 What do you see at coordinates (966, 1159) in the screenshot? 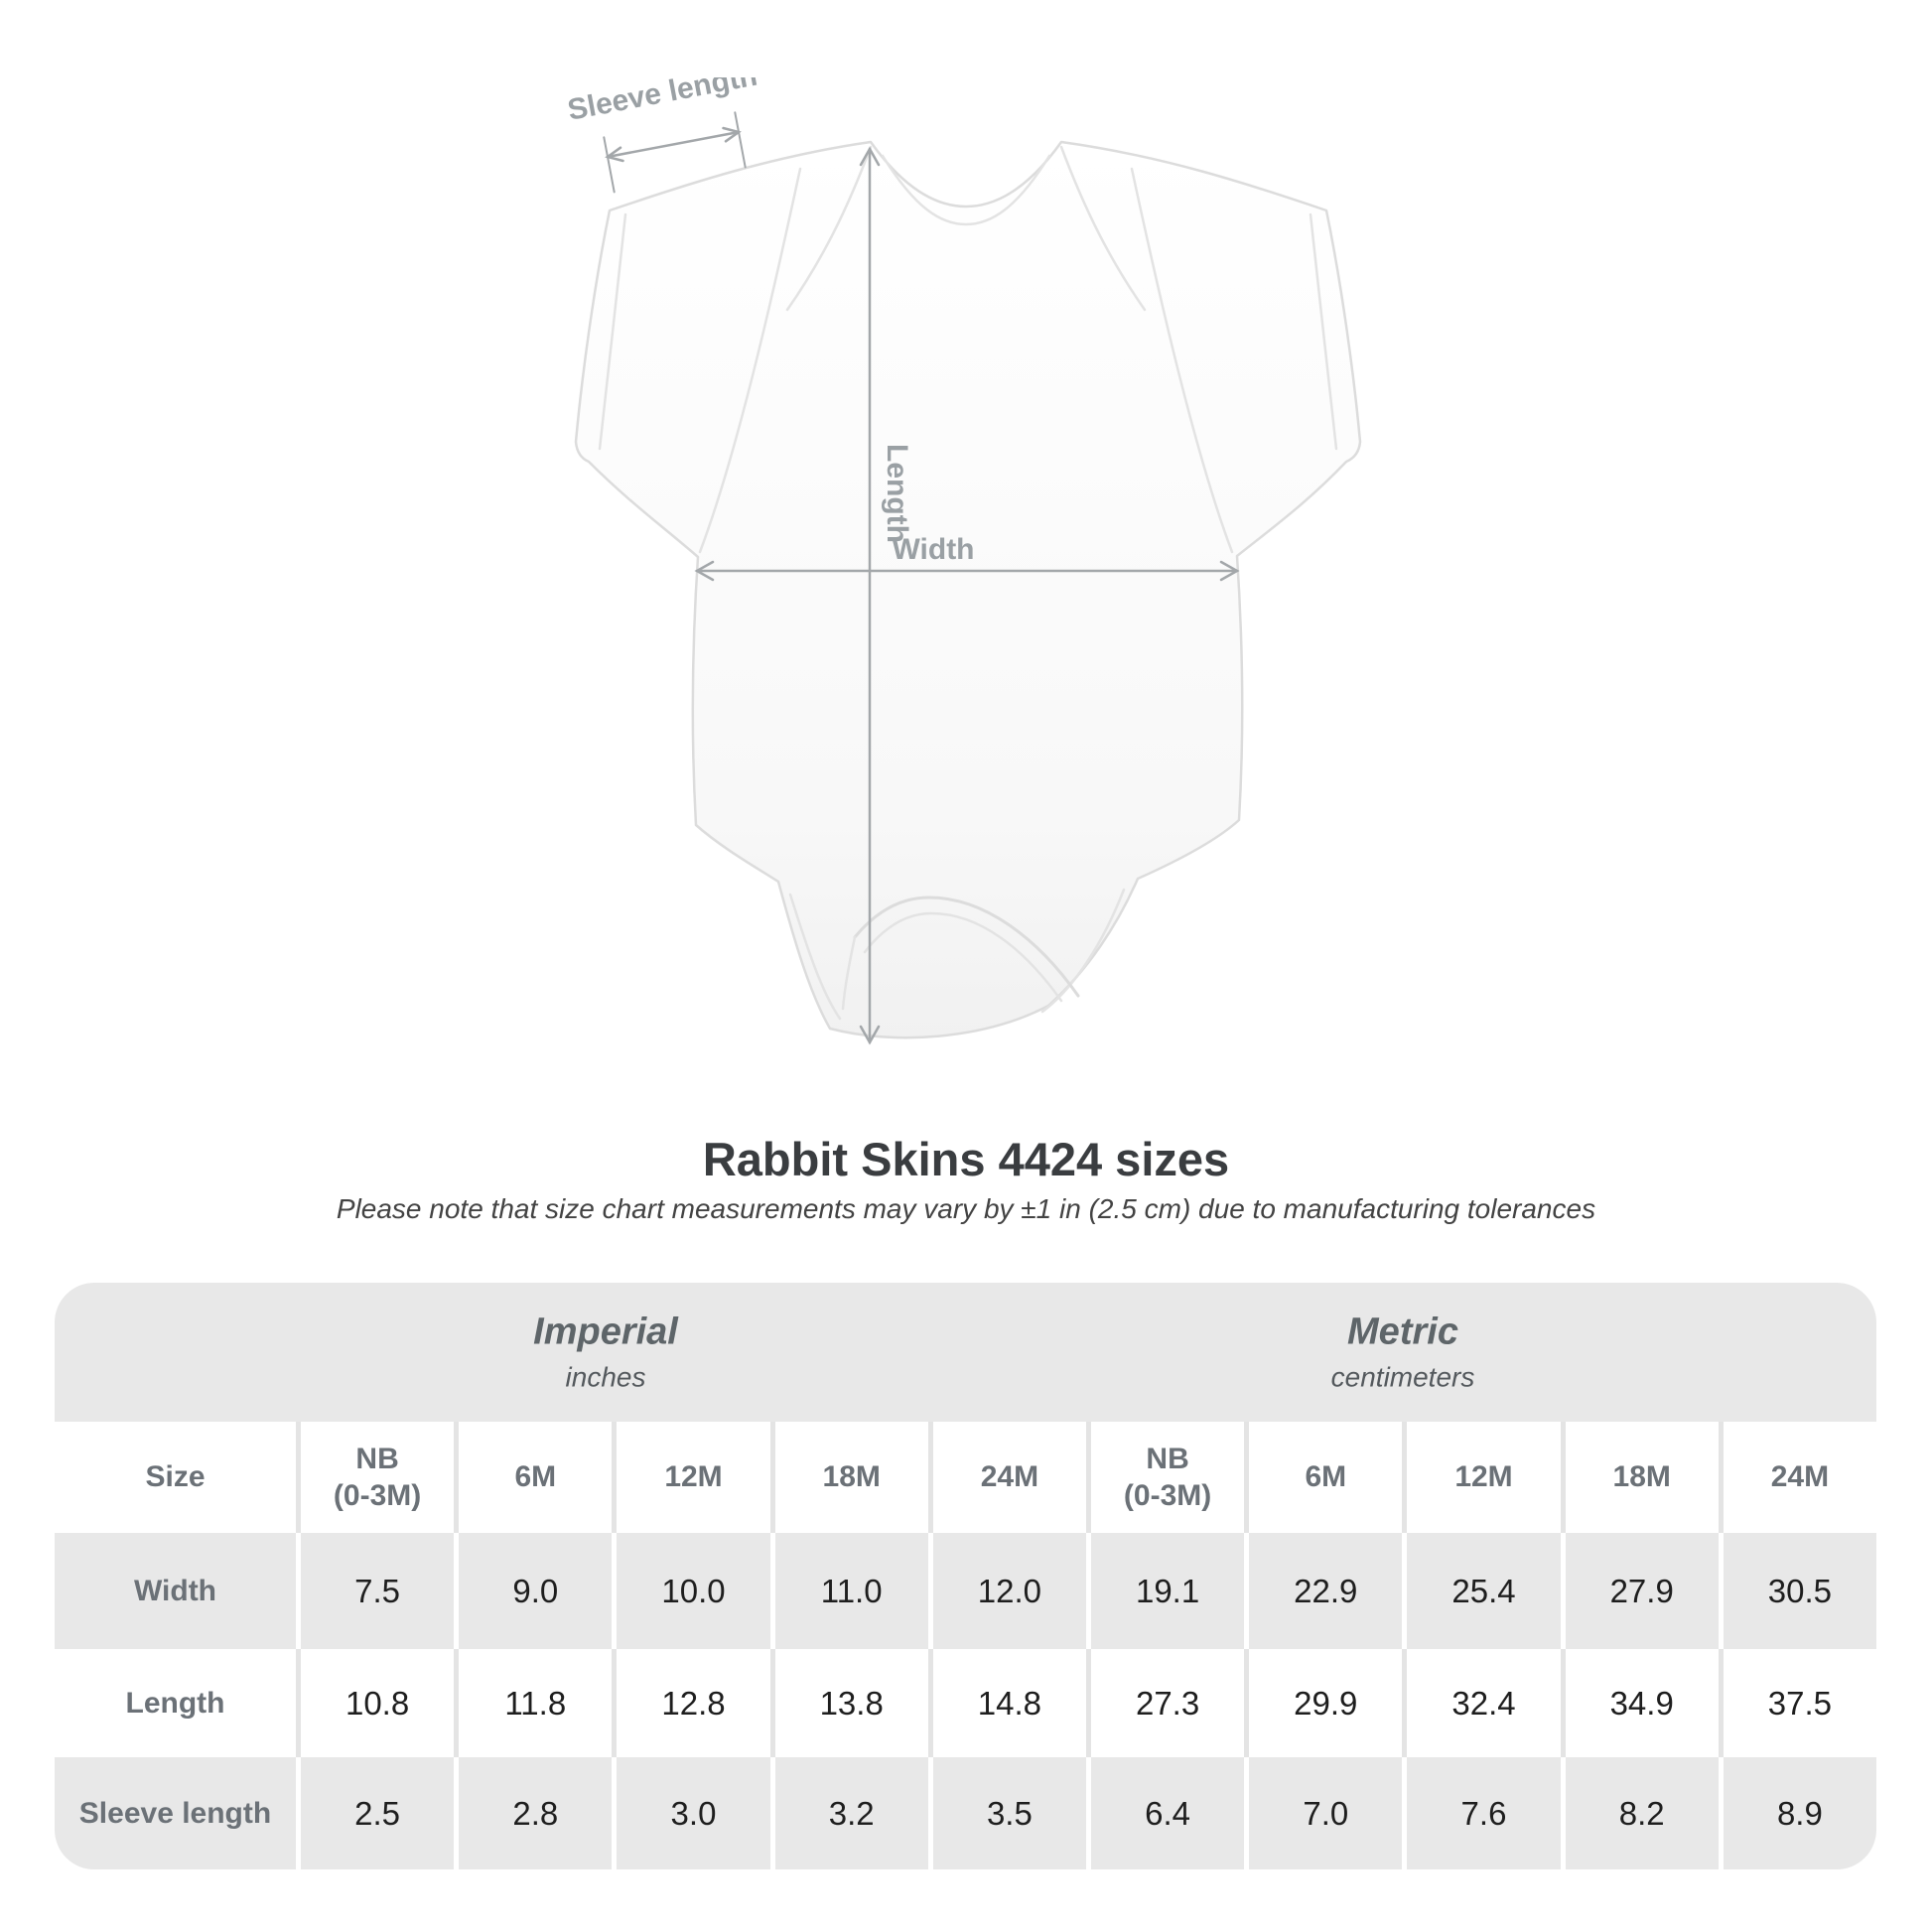
I see `page-title: Rabbit Skins 4424 sizes` at bounding box center [966, 1159].